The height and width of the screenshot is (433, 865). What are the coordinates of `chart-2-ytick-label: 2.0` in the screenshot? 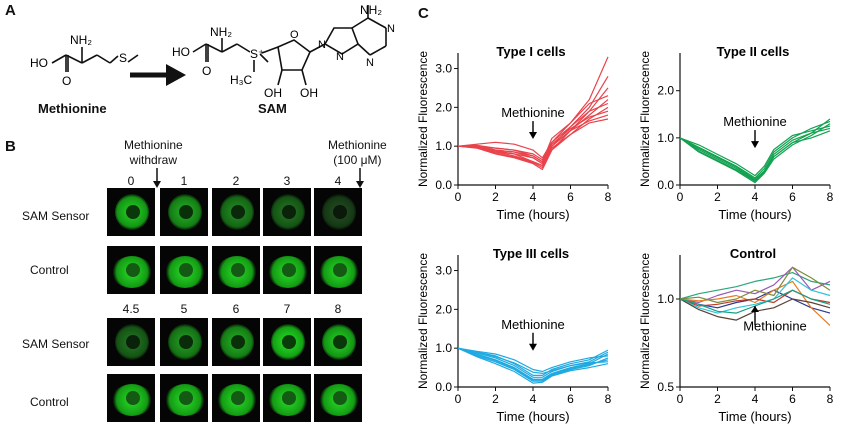 It's located at (443, 309).